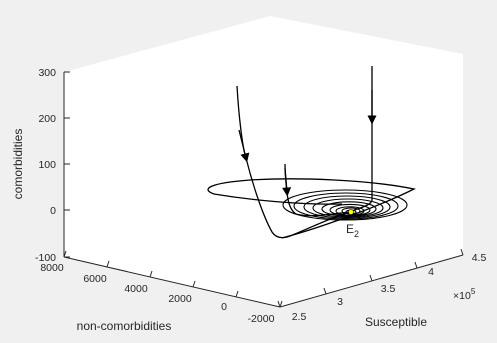  What do you see at coordinates (479, 258) in the screenshot?
I see `x-tick-label: 4.5` at bounding box center [479, 258].